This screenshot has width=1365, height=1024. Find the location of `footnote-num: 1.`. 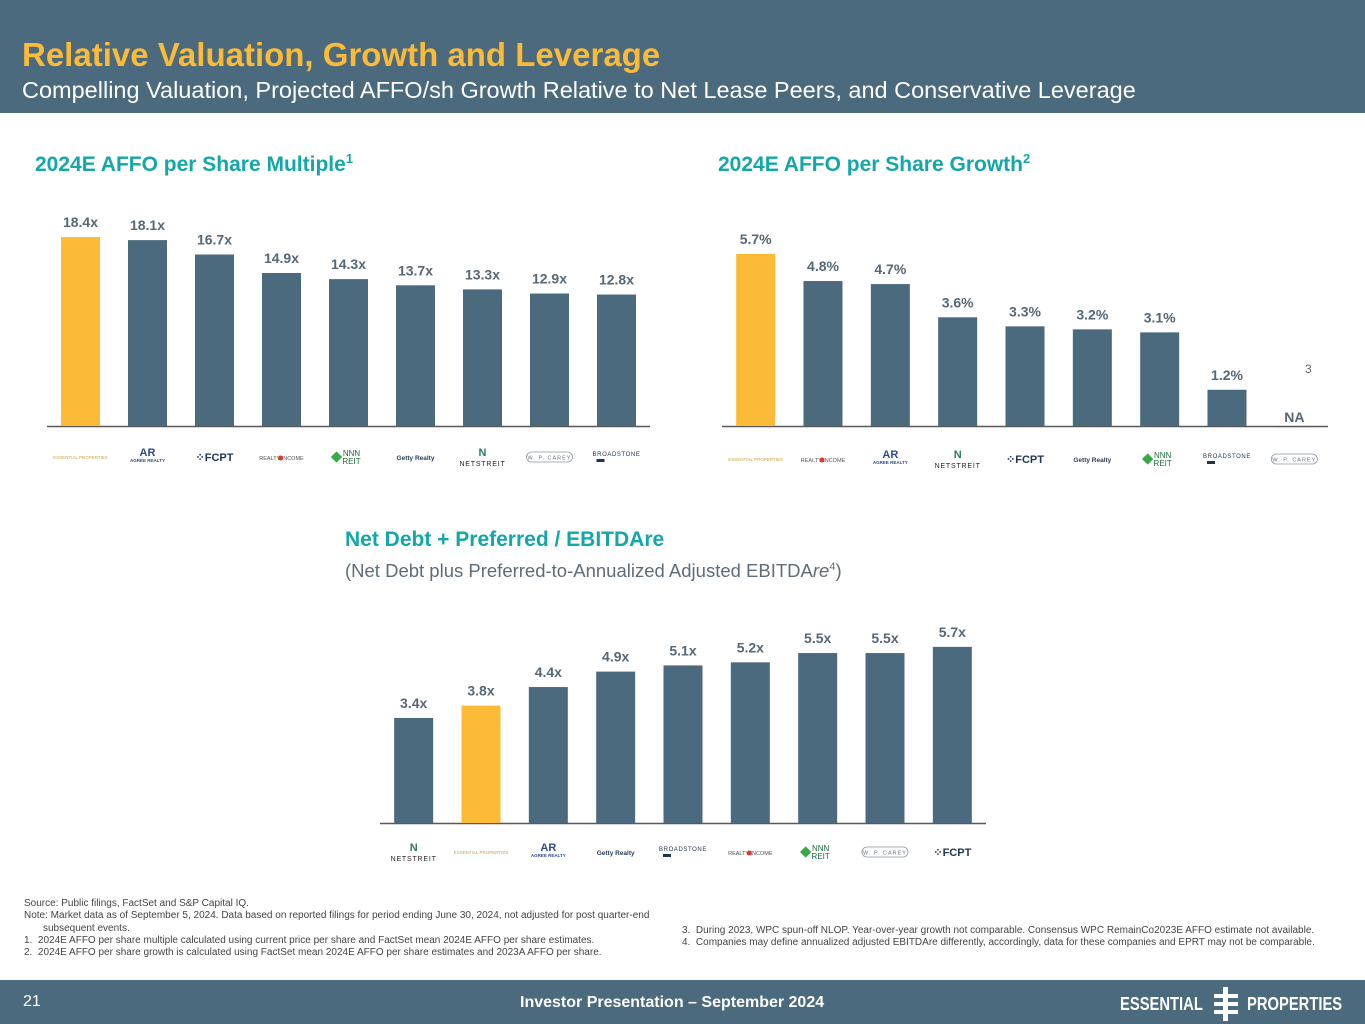

footnote-num: 1. is located at coordinates (28, 940).